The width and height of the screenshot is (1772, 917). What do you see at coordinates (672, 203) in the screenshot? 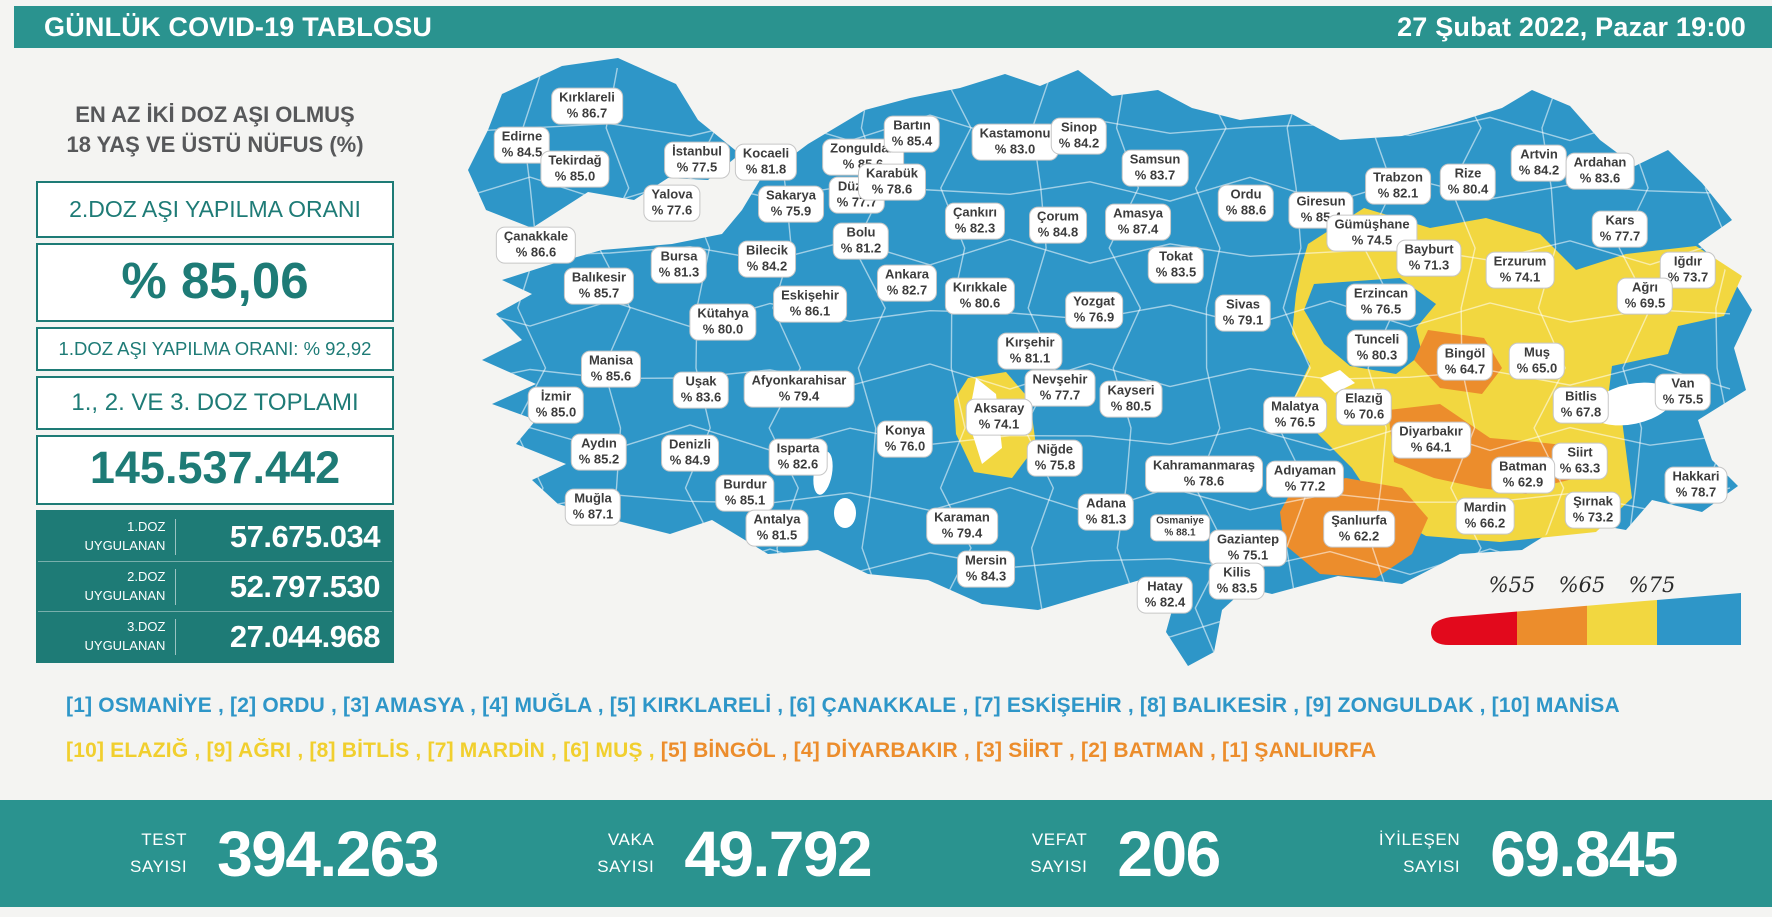
I see `province-label: Yalova% 77.6` at bounding box center [672, 203].